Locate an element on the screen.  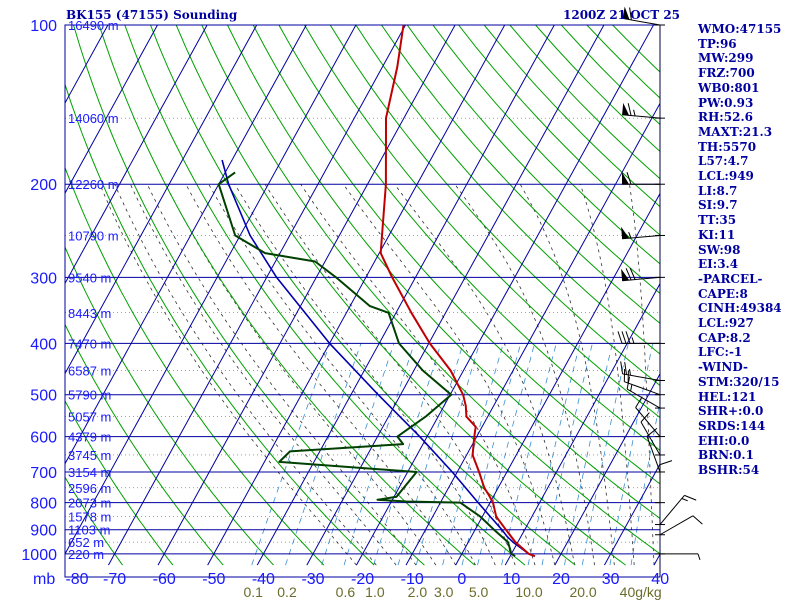
index-item: MAXT:21.3 is located at coordinates (735, 131).